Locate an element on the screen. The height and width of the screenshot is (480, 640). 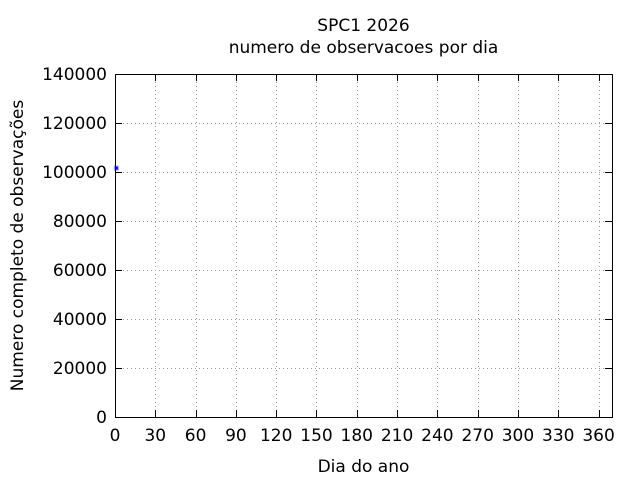
y-tick-label: 40000 is located at coordinates (80, 320).